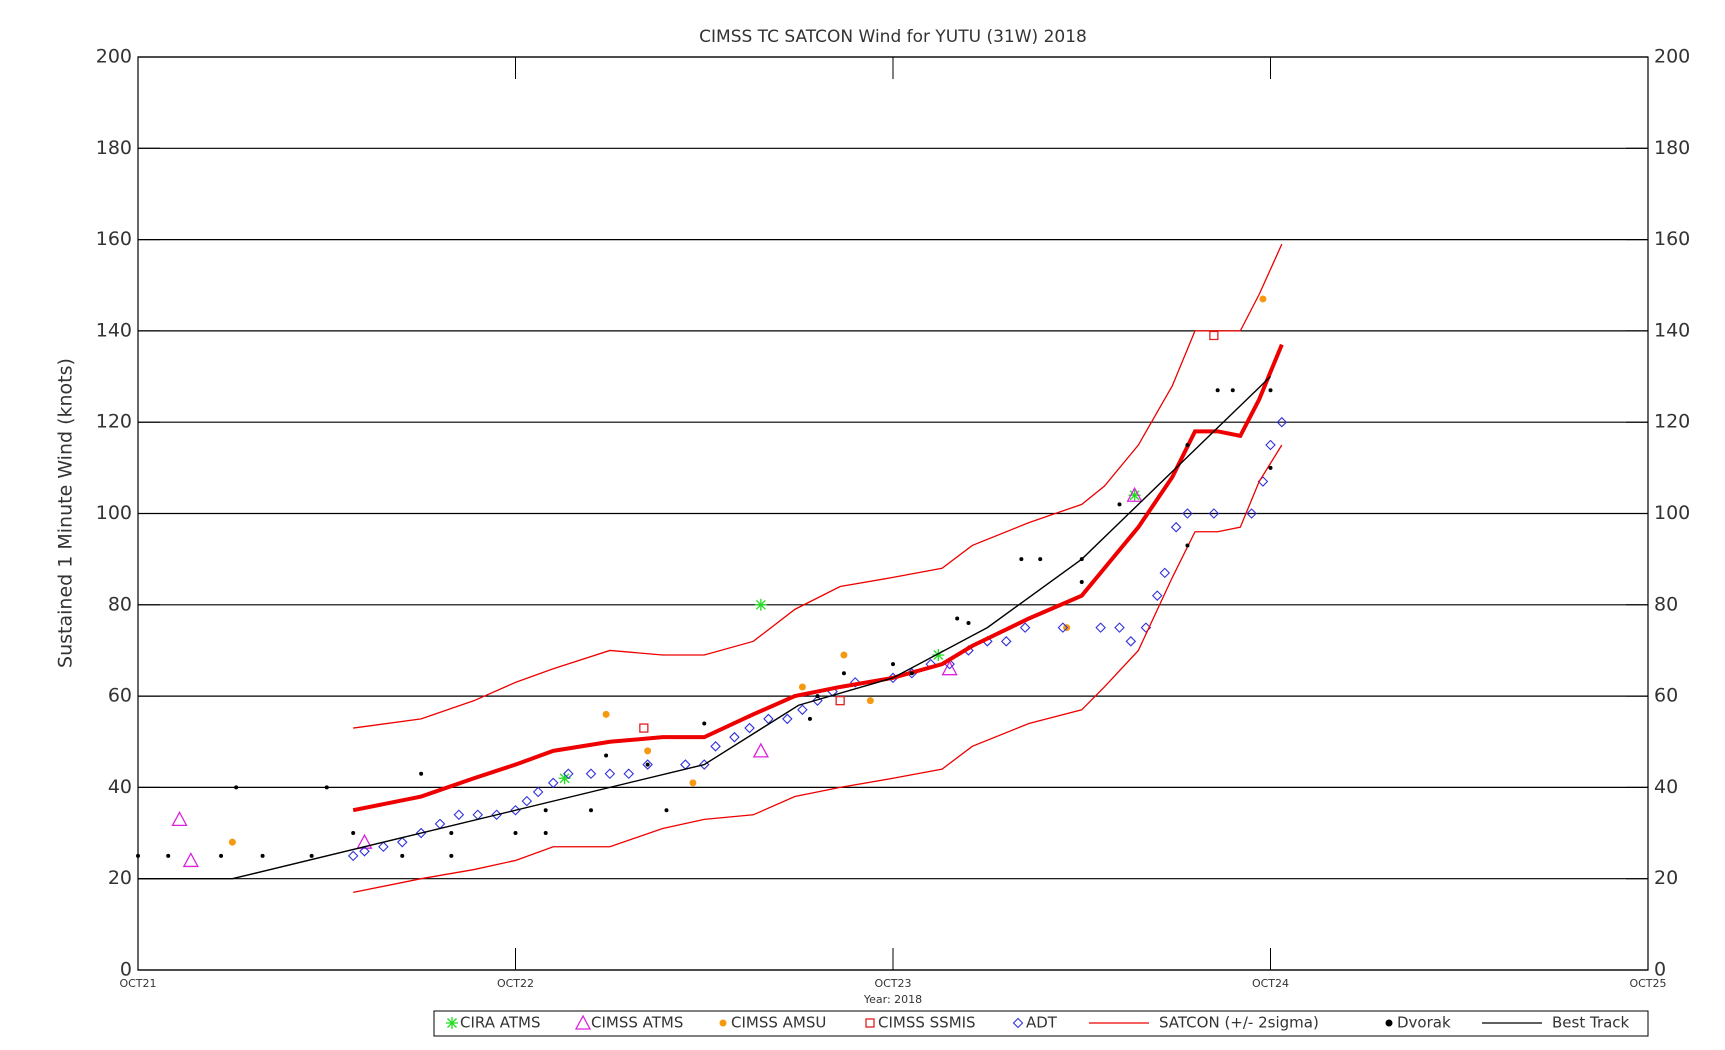 This screenshot has height=1050, width=1725. I want to click on legend-label: Best Track, so click(1591, 1023).